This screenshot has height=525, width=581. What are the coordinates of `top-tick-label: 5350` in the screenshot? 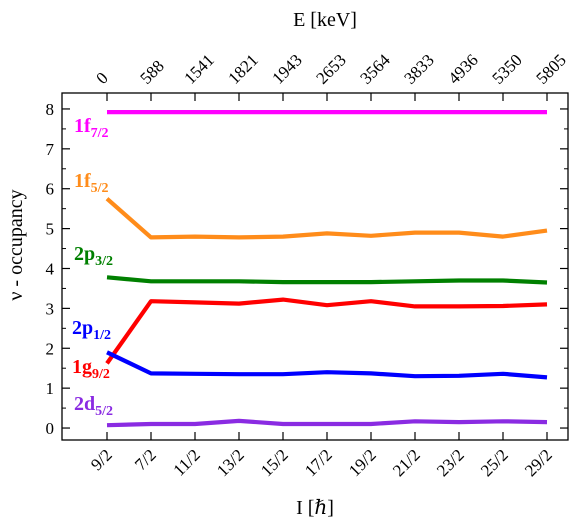 It's located at (506, 68).